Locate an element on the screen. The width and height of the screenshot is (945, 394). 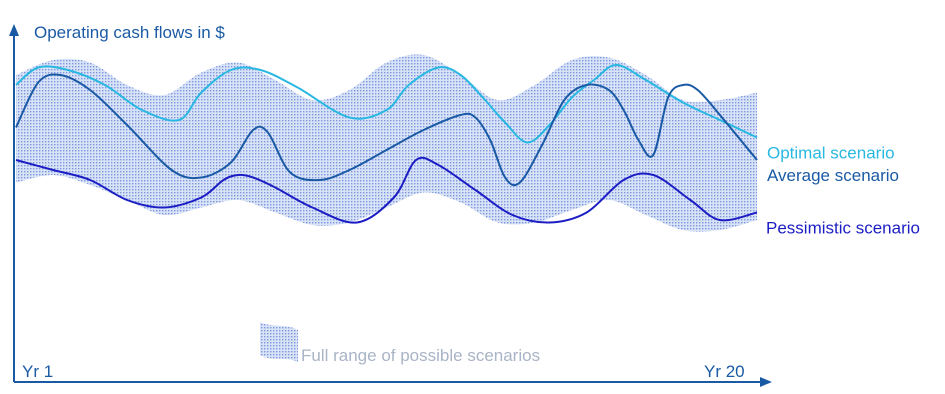
x-tick-label-start: Yr 1 is located at coordinates (37, 371).